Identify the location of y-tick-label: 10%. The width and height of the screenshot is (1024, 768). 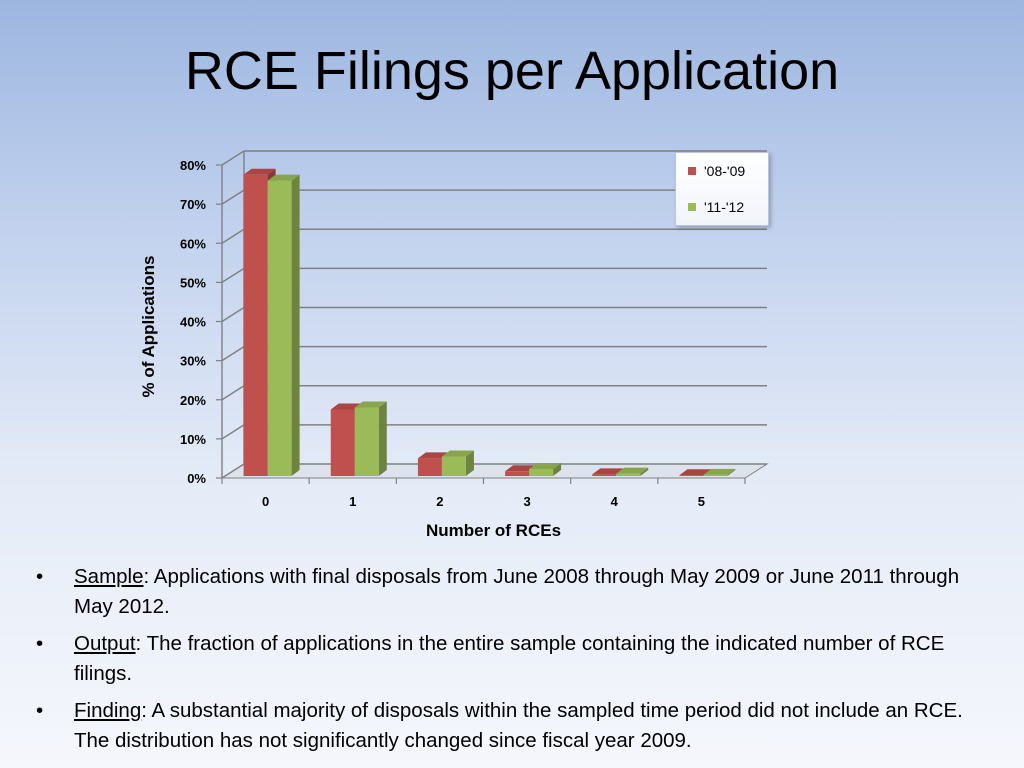
(193, 439).